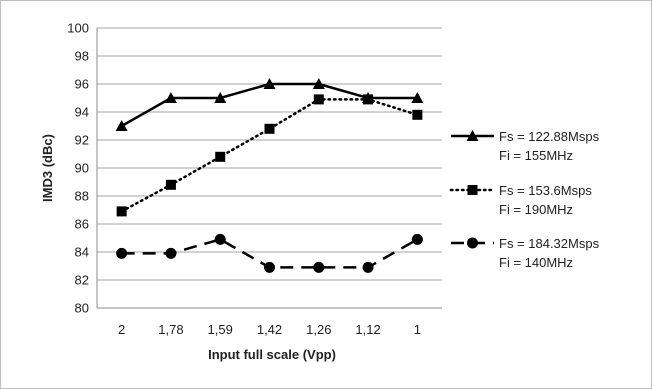 The width and height of the screenshot is (652, 389). I want to click on y-tick-label: 80, so click(82, 308).